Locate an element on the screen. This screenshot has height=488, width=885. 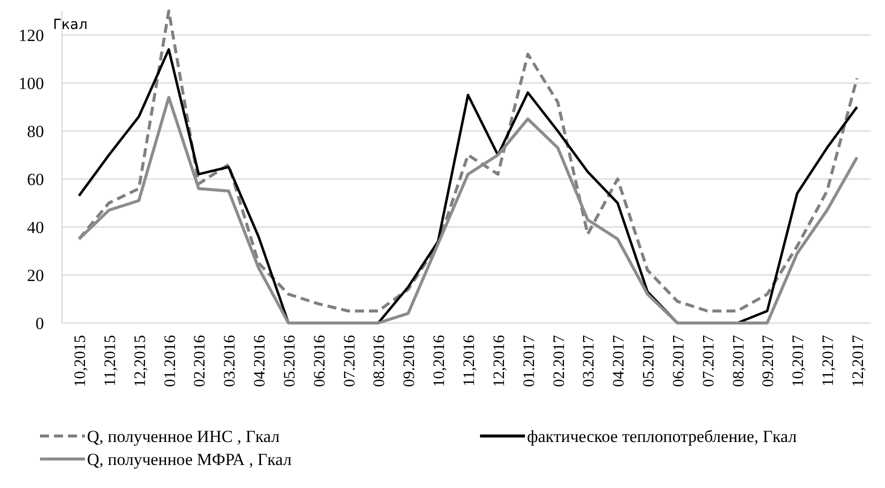
x-tick-label: 10,2017 is located at coordinates (799, 361).